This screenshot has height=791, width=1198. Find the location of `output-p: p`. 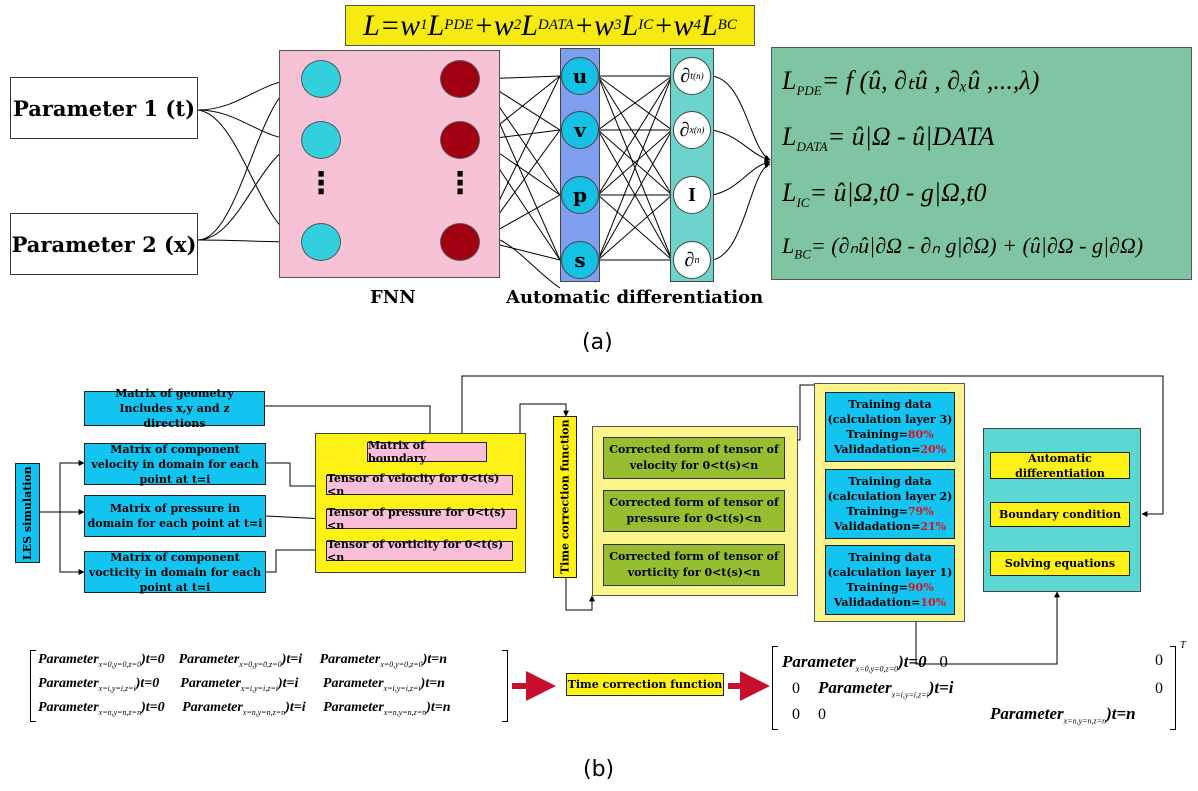

output-p: p is located at coordinates (580, 195).